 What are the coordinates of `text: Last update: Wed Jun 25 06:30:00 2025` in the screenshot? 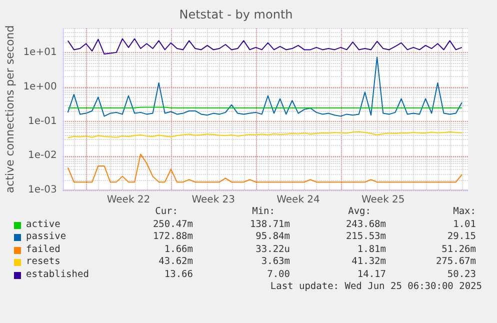 It's located at (376, 286).